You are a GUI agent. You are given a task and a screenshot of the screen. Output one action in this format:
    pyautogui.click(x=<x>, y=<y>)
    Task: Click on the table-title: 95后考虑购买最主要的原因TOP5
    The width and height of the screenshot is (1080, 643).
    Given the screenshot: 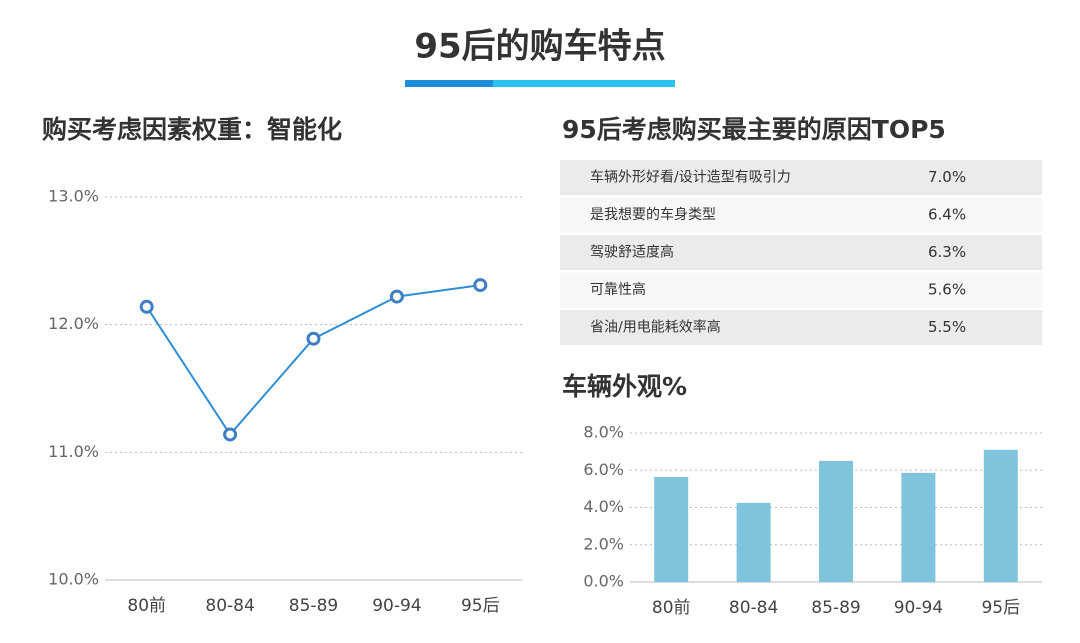 What is the action you would take?
    pyautogui.click(x=754, y=129)
    